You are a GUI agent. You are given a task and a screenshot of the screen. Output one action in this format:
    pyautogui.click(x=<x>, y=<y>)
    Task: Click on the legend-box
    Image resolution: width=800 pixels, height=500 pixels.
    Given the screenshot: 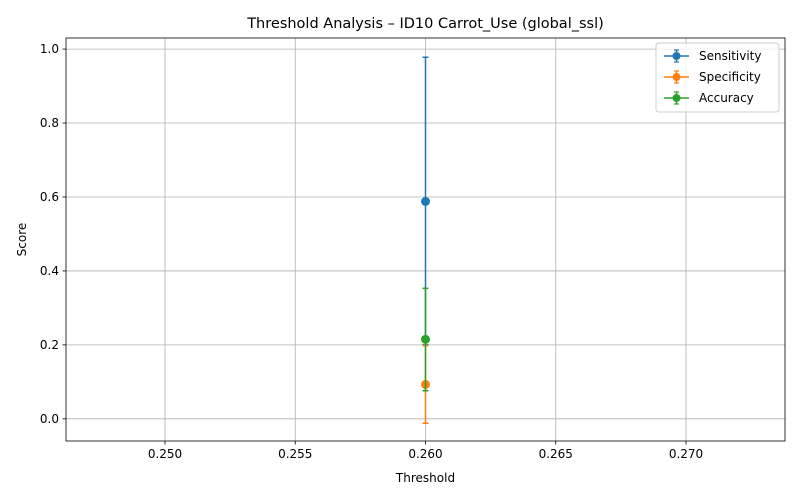 What is the action you would take?
    pyautogui.click(x=717, y=77)
    